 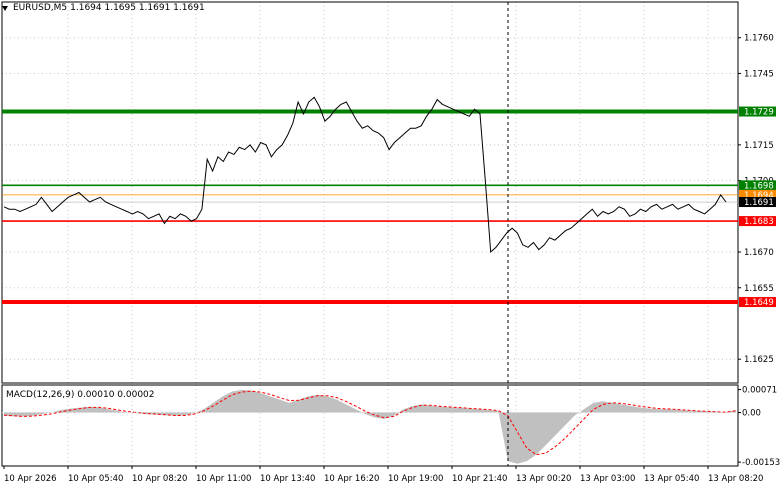 I want to click on level-badge-label: 1.1691, so click(x=759, y=203).